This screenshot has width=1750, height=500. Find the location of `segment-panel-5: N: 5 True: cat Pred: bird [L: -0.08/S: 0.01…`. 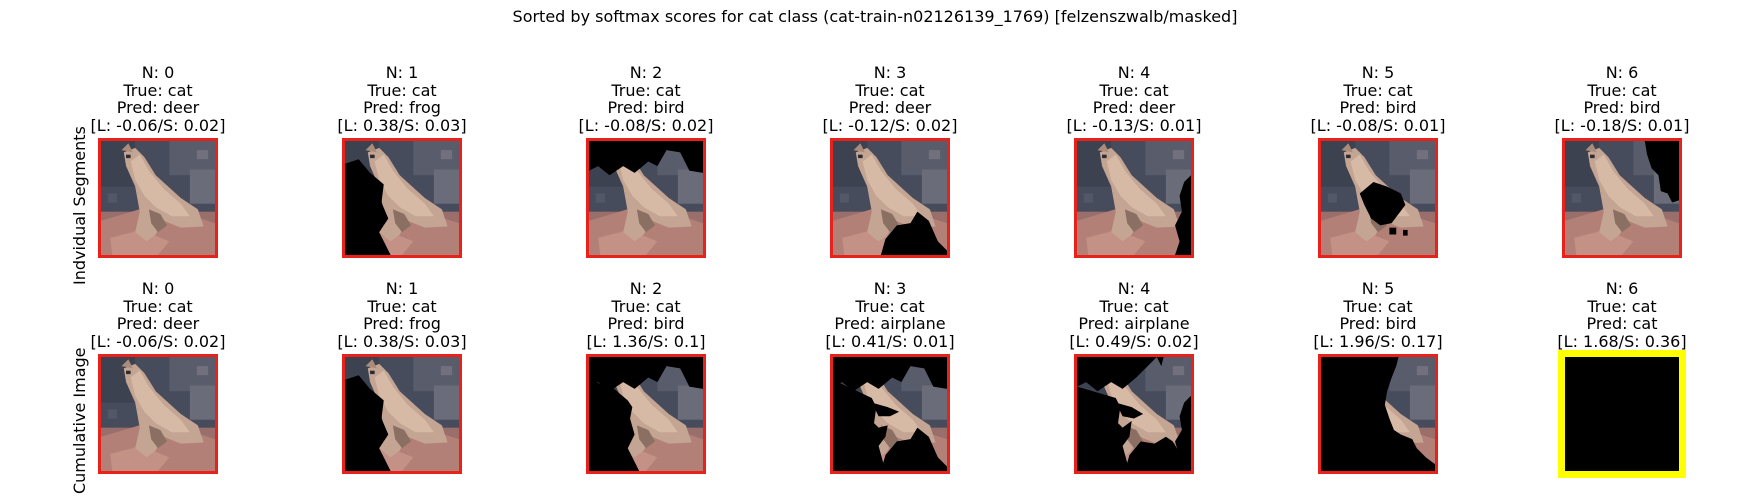

segment-panel-5: N: 5 True: cat Pred: bird [L: -0.08/S: 0.01… is located at coordinates (1378, 174).